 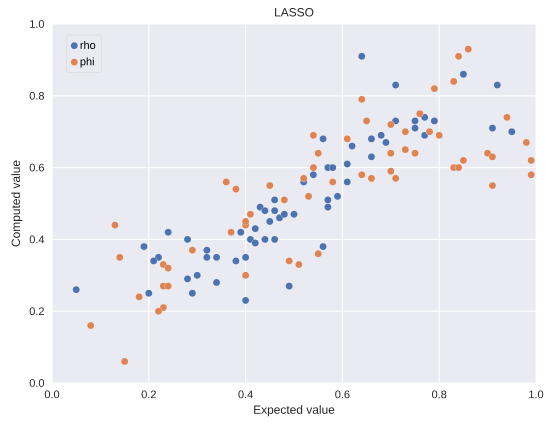 What do you see at coordinates (37, 240) in the screenshot?
I see `y-tick-label: 0.4` at bounding box center [37, 240].